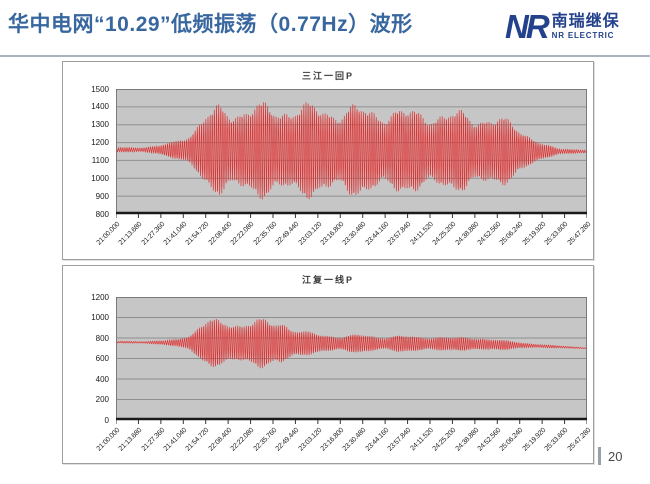  I want to click on logo-text: 南瑞继保 NR ELECTRIC, so click(586, 26).